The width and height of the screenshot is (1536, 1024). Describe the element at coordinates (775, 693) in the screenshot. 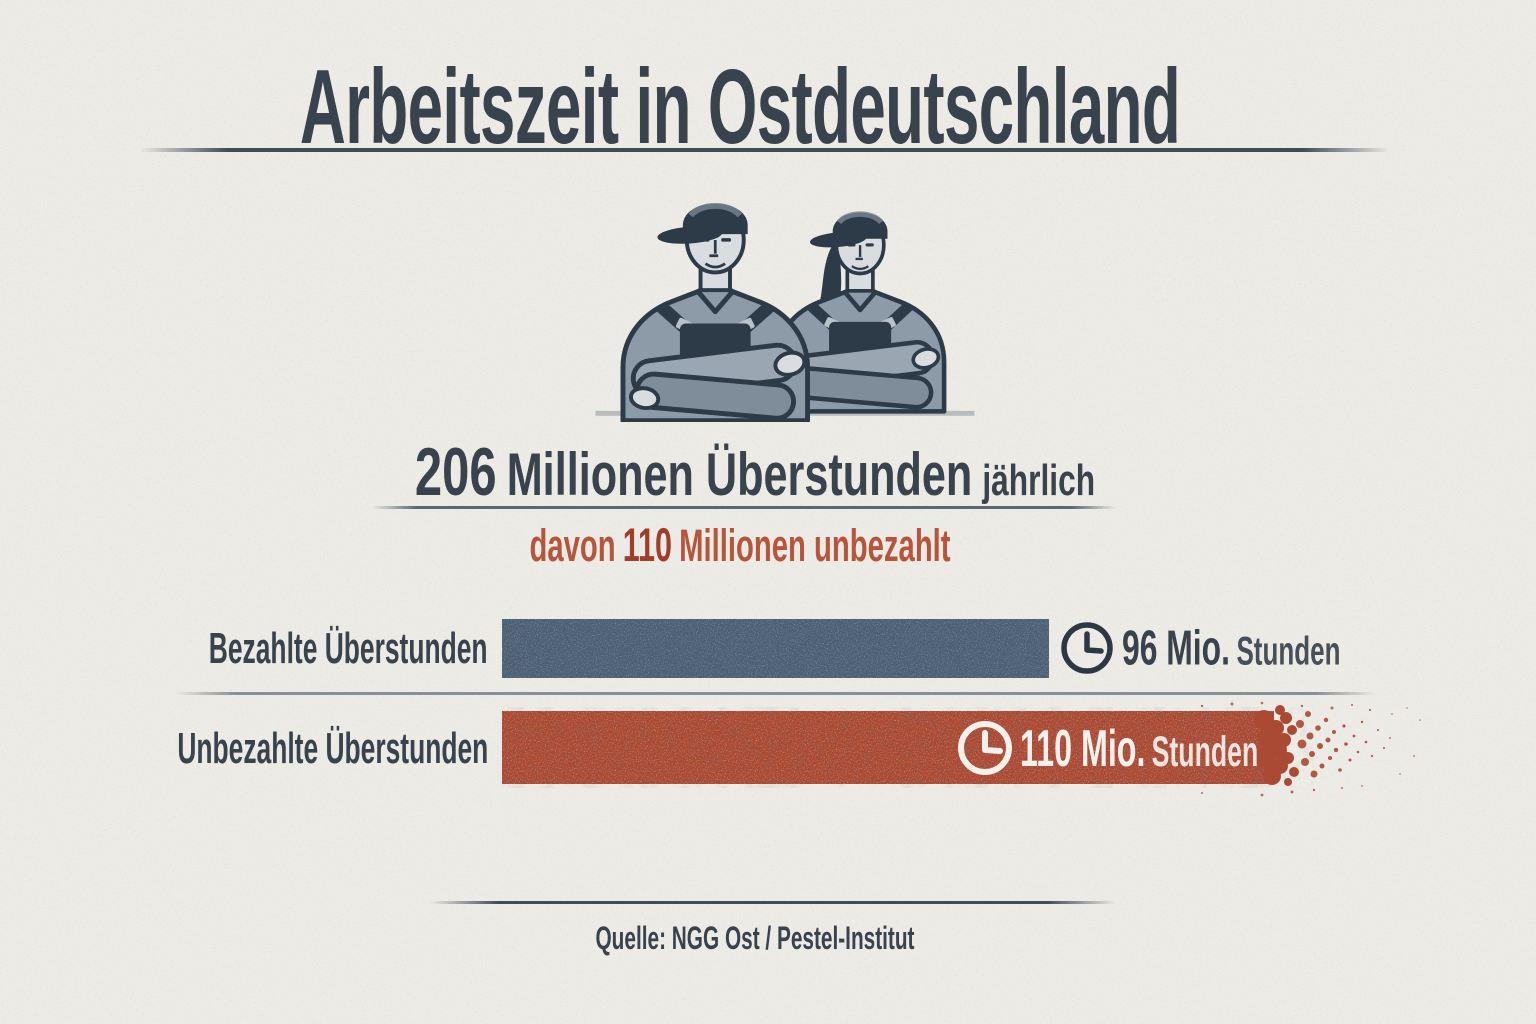

I see `row-divider` at that location.